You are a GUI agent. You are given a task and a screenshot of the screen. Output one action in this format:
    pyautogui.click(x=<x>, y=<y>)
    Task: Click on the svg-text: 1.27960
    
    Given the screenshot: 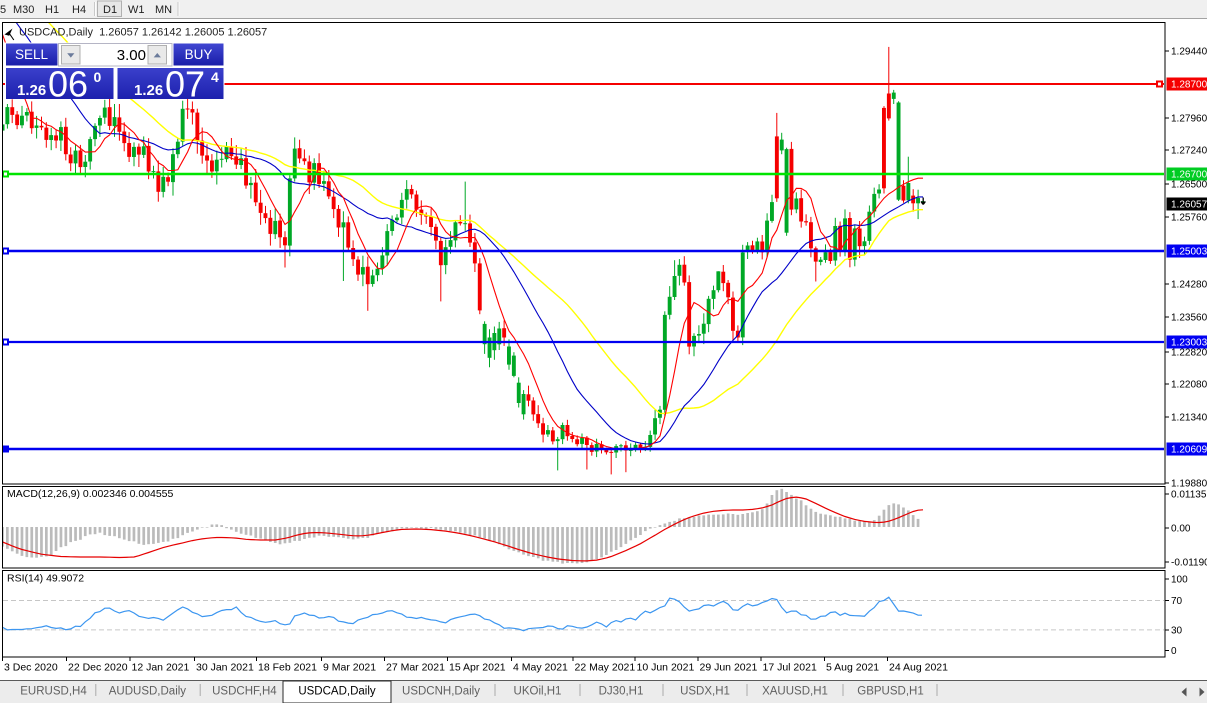 What is the action you would take?
    pyautogui.click(x=1189, y=119)
    